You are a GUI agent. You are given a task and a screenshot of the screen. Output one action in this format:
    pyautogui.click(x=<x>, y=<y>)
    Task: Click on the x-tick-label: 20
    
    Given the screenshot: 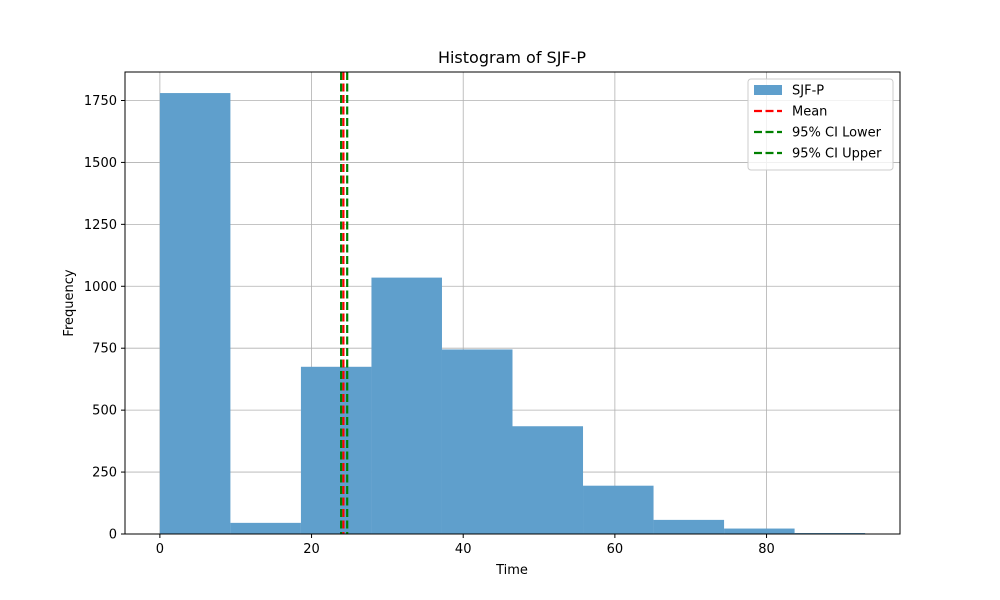 What is the action you would take?
    pyautogui.click(x=311, y=549)
    